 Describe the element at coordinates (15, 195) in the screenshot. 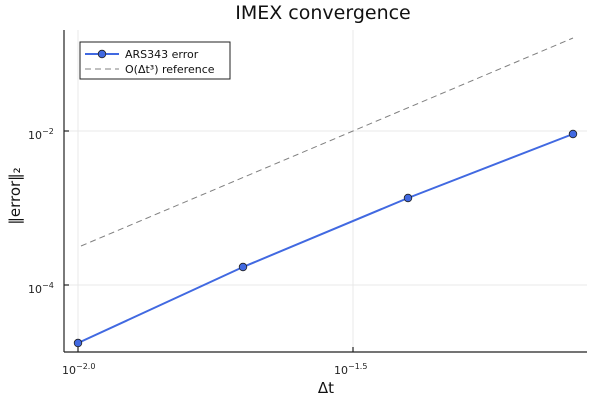

I see `y-axis-label: ‖error‖₂` at that location.